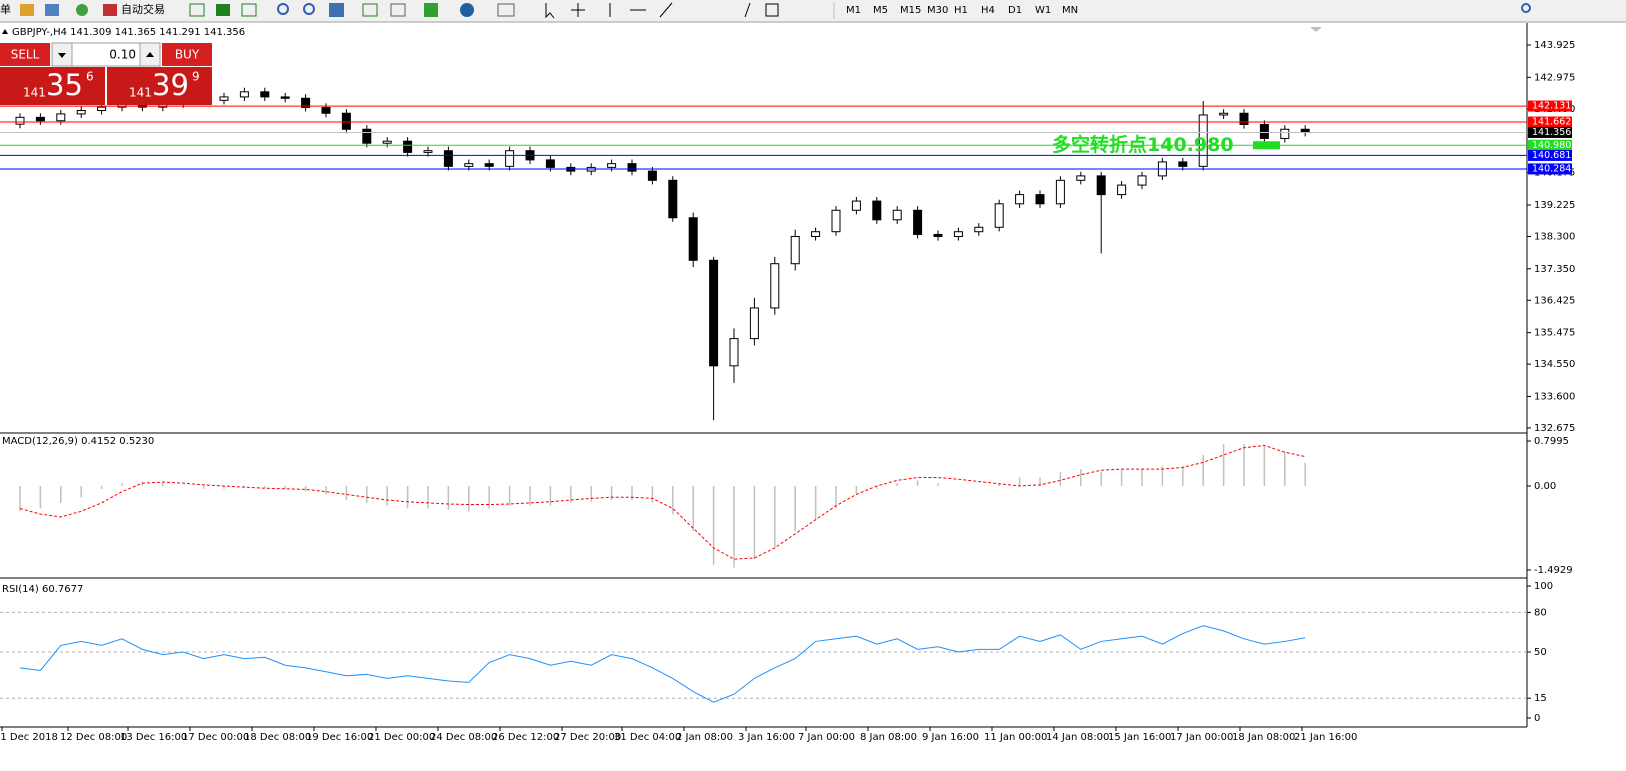  I want to click on y-tick-label: 132.675, so click(1554, 428).